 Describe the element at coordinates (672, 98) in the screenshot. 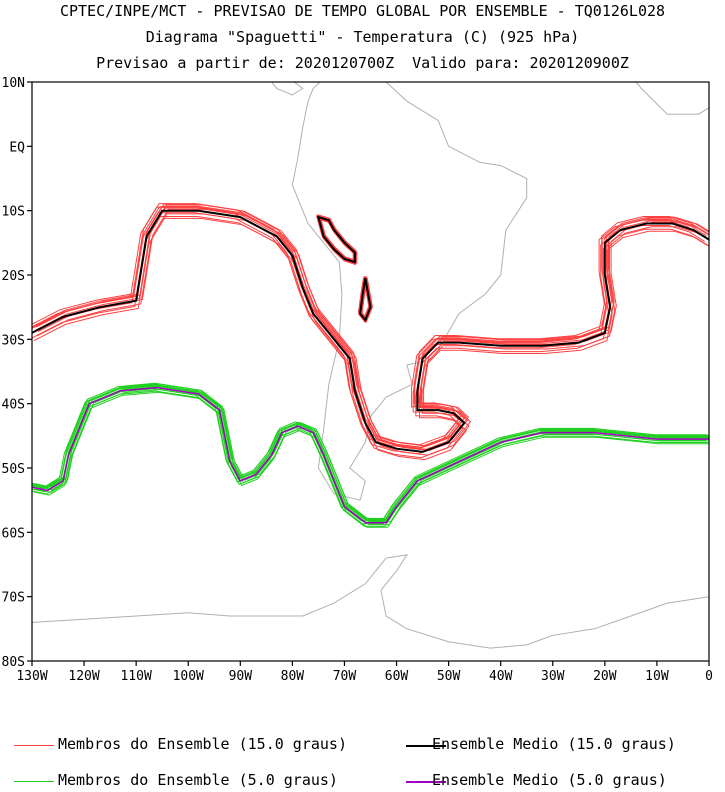

I see `coast-africa` at that location.